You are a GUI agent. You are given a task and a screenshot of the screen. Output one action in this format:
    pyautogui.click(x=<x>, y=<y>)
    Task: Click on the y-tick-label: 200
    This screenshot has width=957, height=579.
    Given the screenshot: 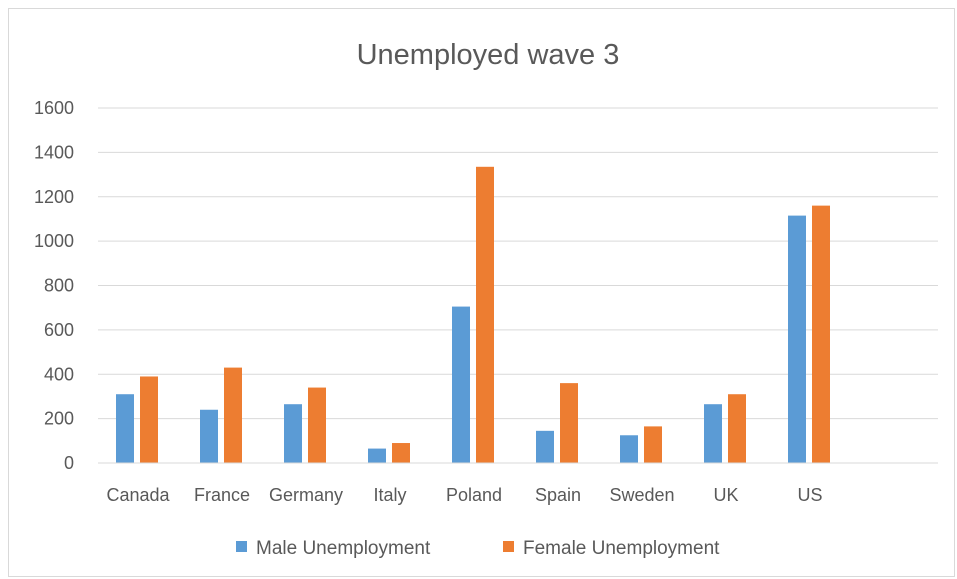 What is the action you would take?
    pyautogui.click(x=59, y=419)
    